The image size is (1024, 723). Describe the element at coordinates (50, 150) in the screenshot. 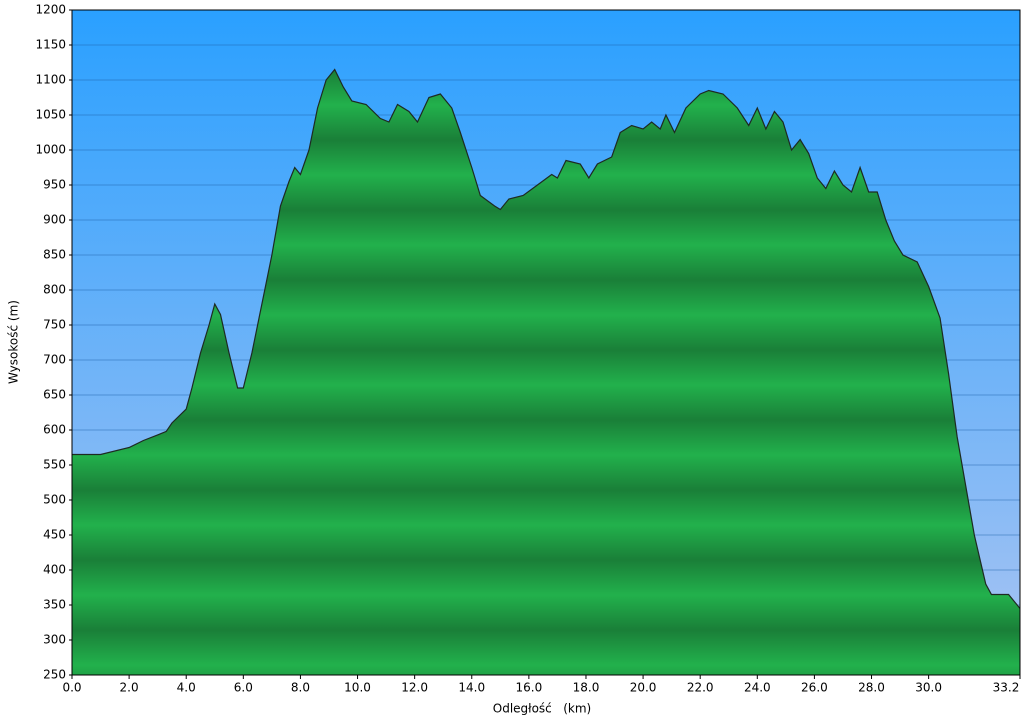

I see `y-tick-label: 1000` at that location.